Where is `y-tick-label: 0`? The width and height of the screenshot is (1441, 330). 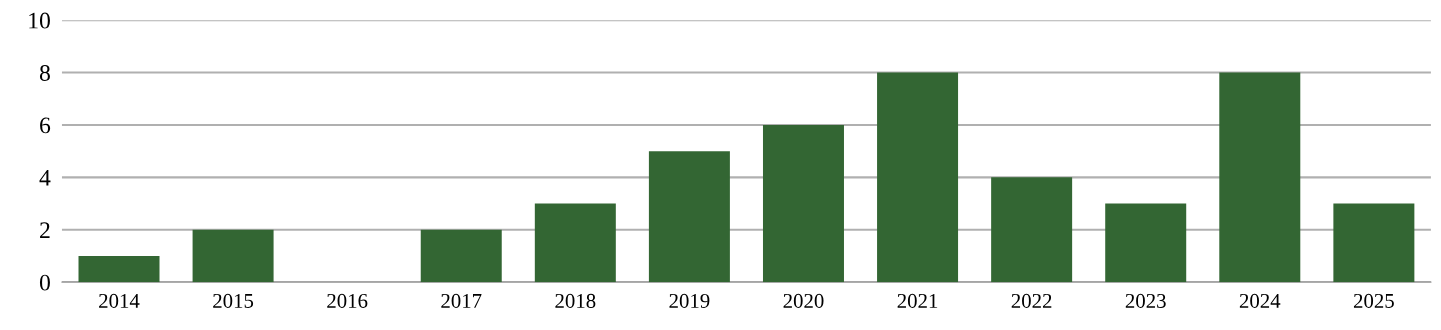 y-tick-label: 0 is located at coordinates (44, 282).